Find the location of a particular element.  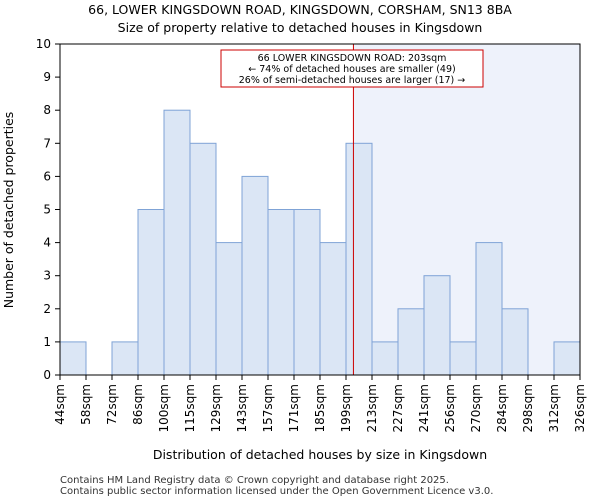

x-tick-label: 284sqm is located at coordinates (502, 408).